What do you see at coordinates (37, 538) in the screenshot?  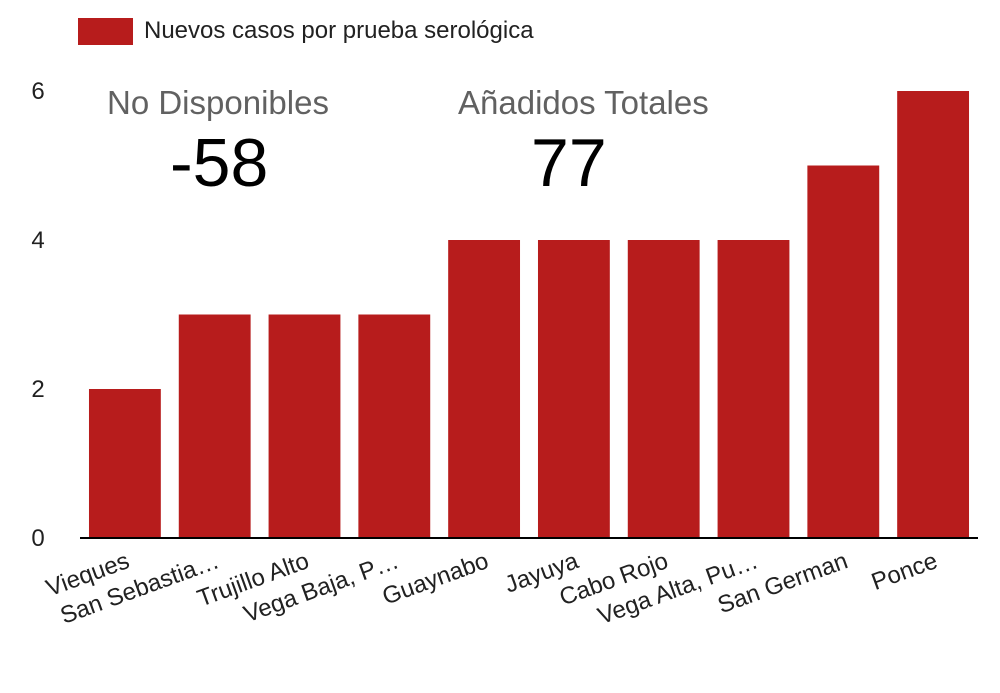 I see `y-tick-label: 0` at bounding box center [37, 538].